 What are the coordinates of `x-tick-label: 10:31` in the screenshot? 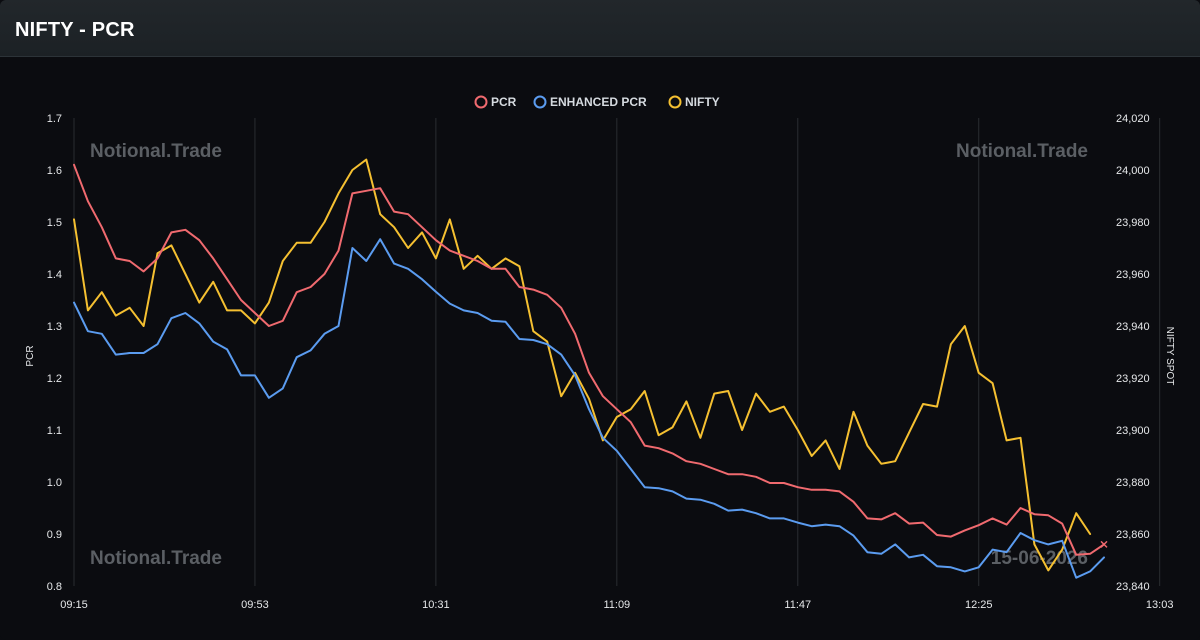 It's located at (436, 605).